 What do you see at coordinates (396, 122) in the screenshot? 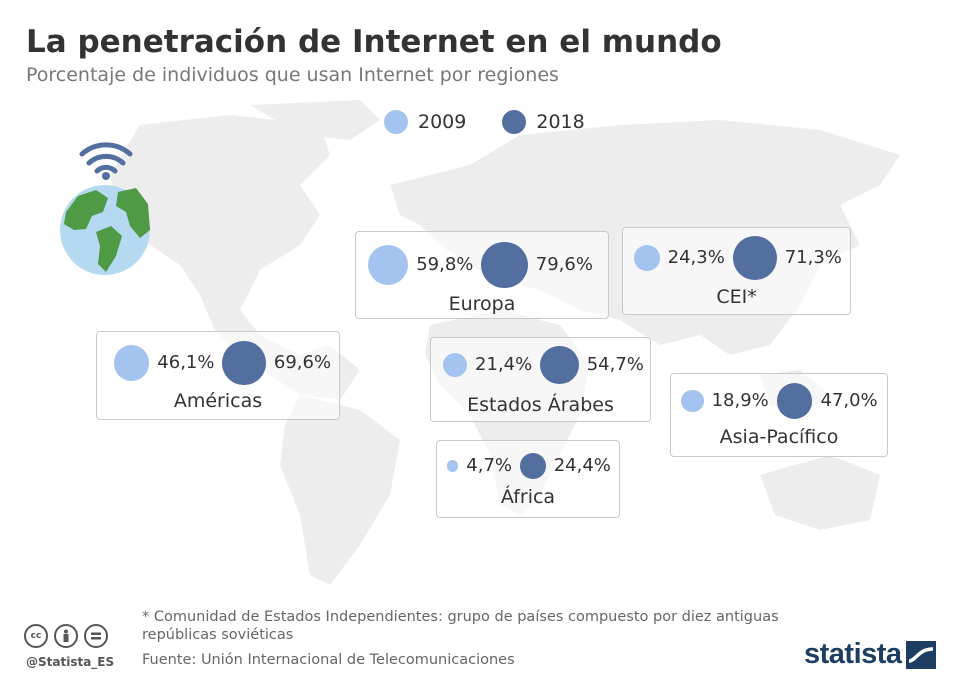
I see `legend-swatch-2009` at bounding box center [396, 122].